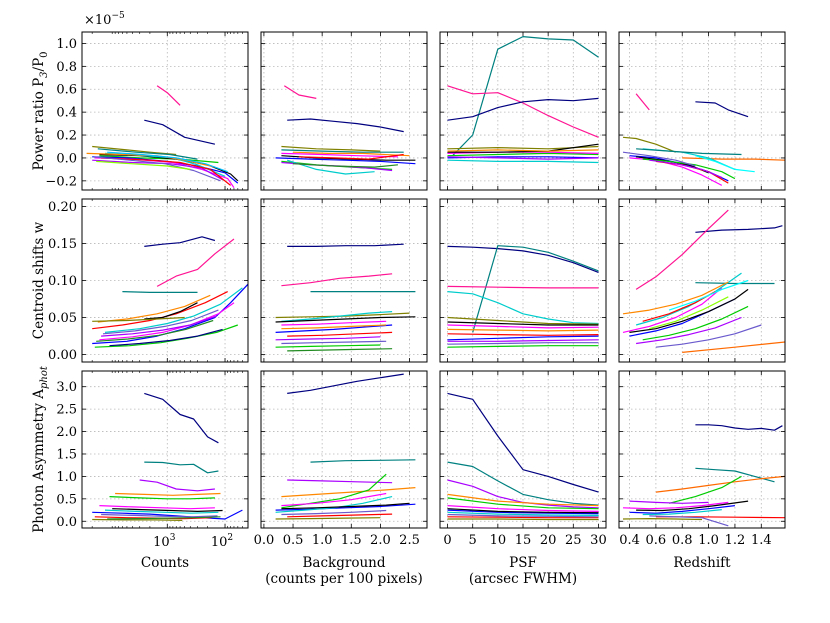  I want to click on series-line-r1-c1-s12, so click(328, 338).